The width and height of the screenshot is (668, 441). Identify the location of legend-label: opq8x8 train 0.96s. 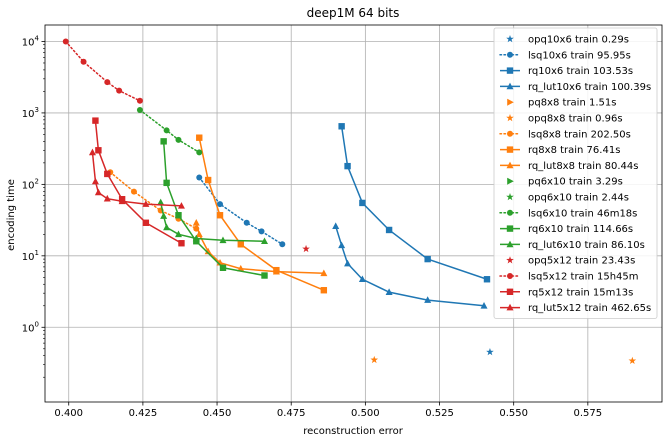
(575, 119).